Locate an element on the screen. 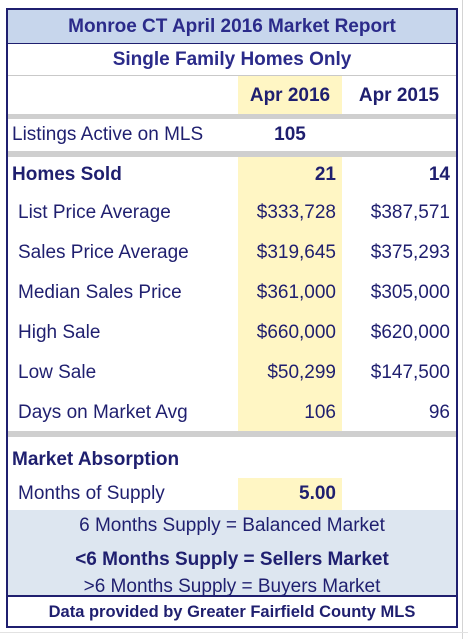 This screenshot has width=468, height=639. metric-prior: $375,293 is located at coordinates (410, 252).